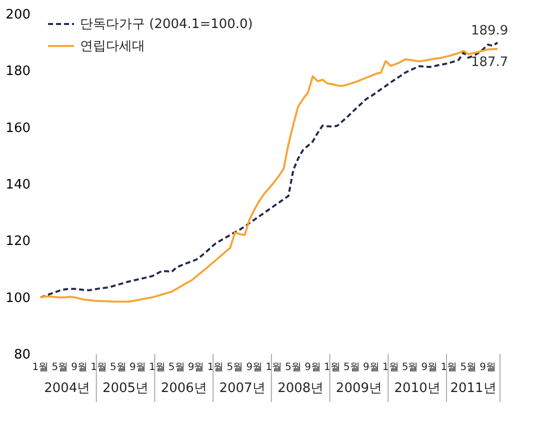 The height and width of the screenshot is (425, 536). What do you see at coordinates (301, 388) in the screenshot?
I see `text: 2008년` at bounding box center [301, 388].